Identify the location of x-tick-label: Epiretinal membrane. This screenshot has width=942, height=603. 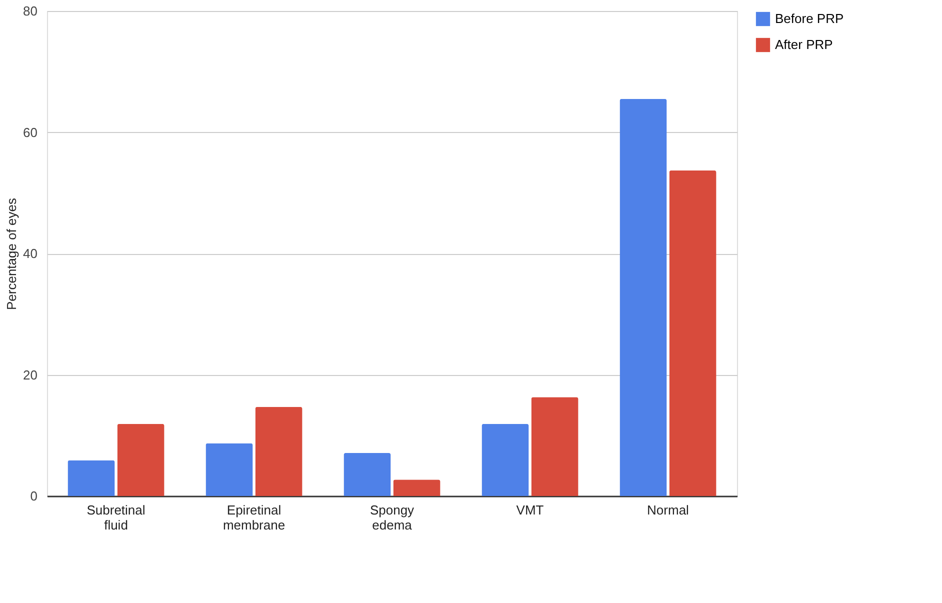
(254, 517).